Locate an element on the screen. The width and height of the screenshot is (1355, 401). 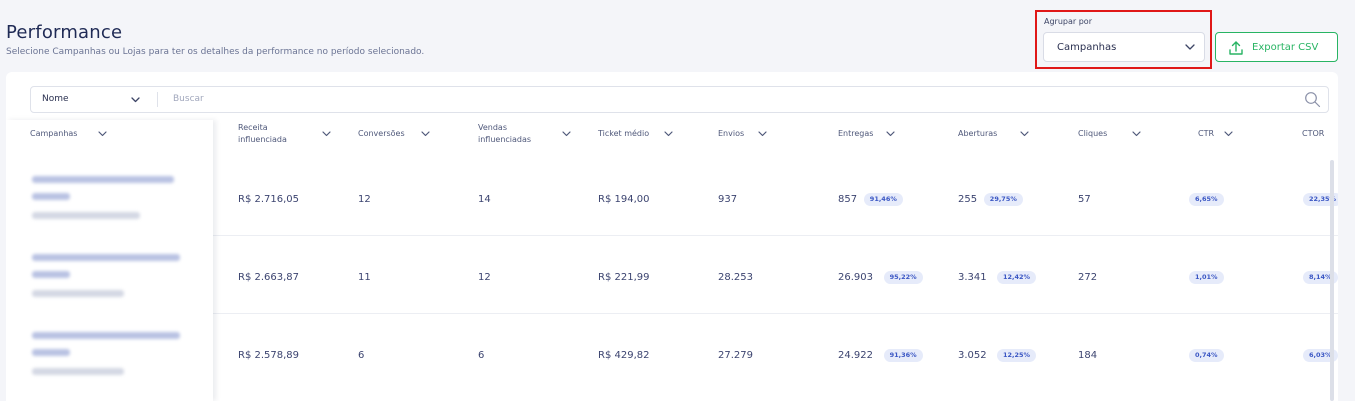
header-label: Aberturas is located at coordinates (978, 133).